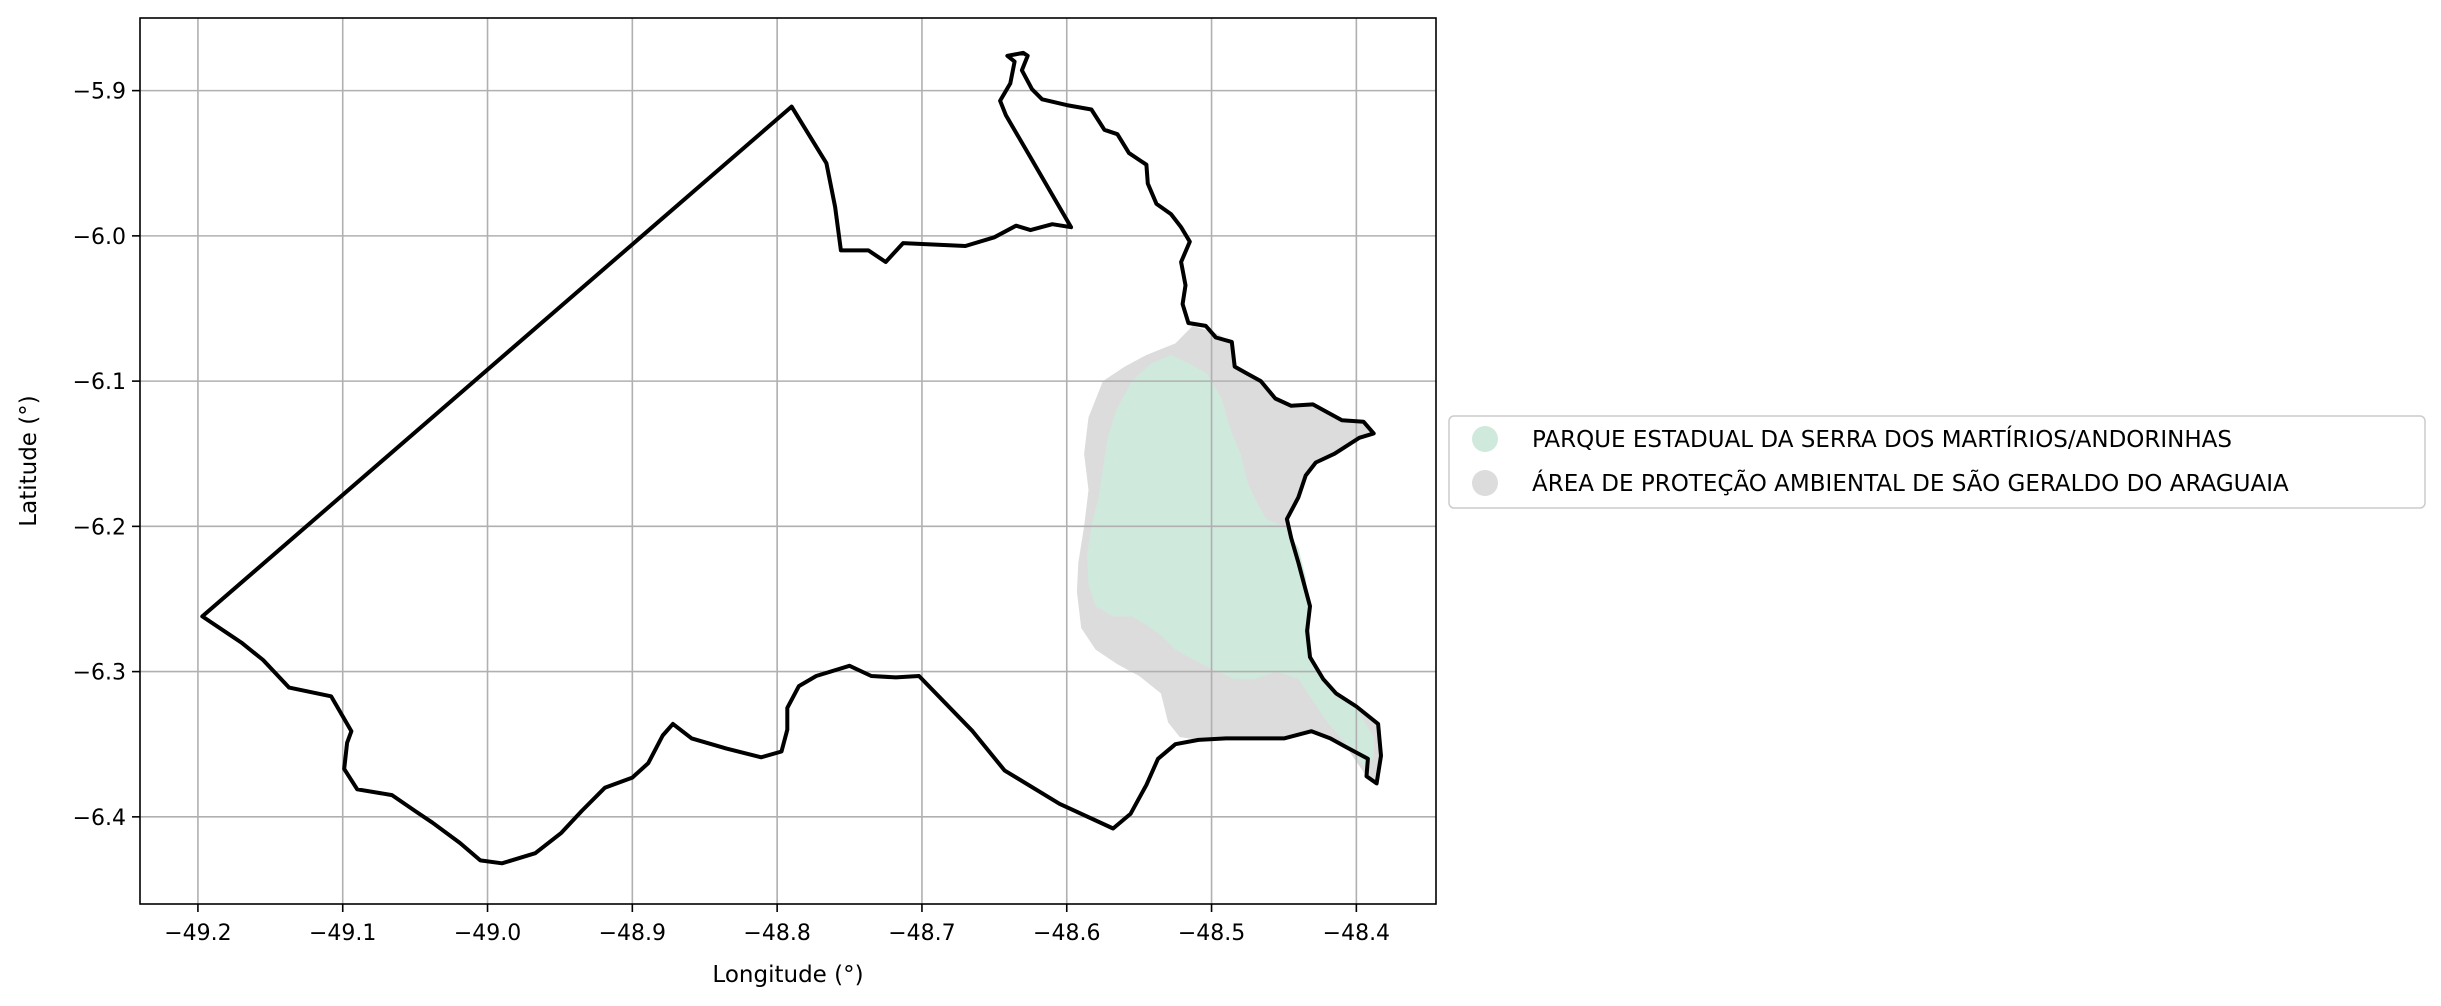  I want to click on y-tick-label: −6.3, so click(99, 673).